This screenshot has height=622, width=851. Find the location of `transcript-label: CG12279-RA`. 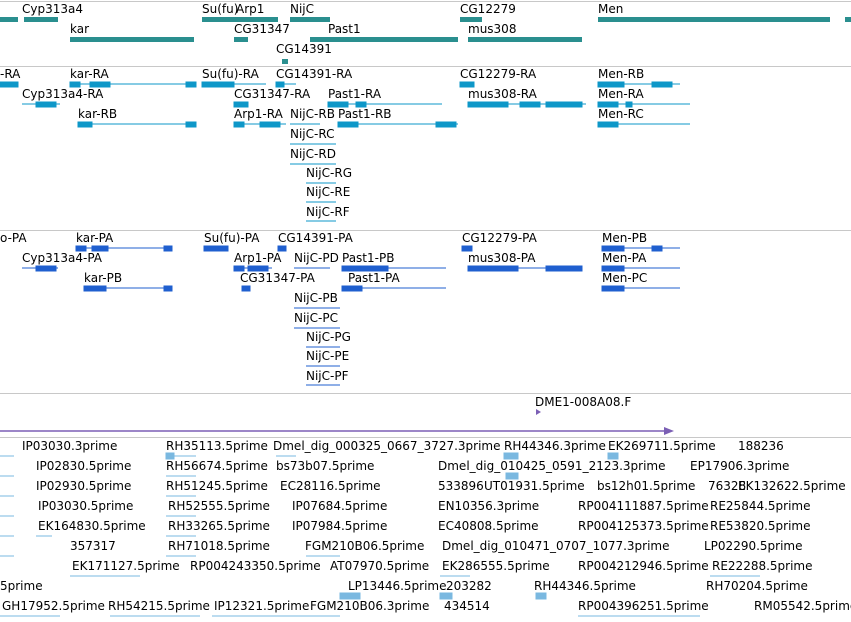

transcript-label: CG12279-RA is located at coordinates (498, 74).